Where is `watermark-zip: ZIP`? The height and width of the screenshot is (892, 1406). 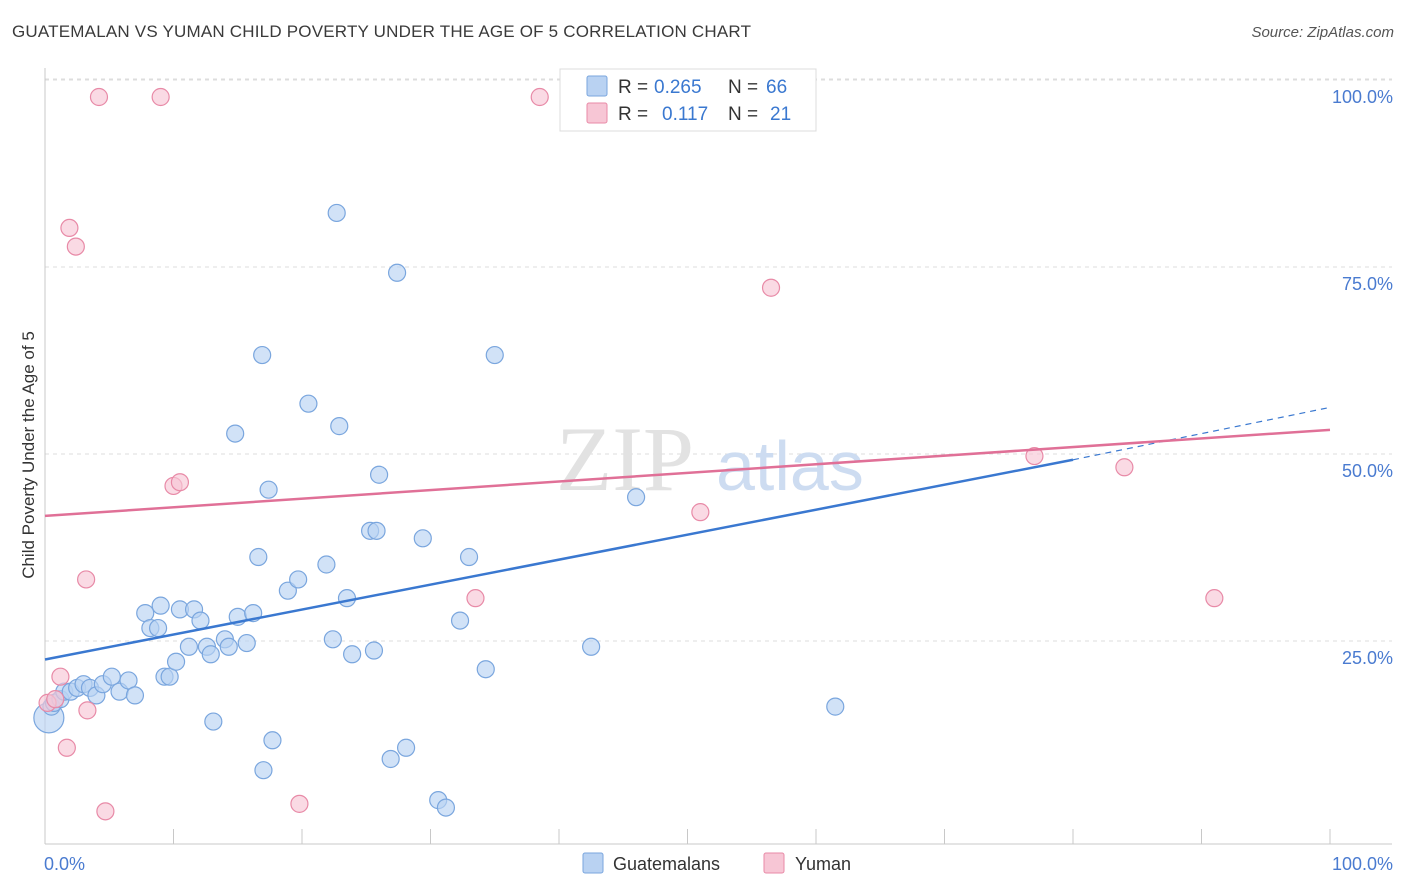 watermark-zip: ZIP is located at coordinates (625, 459).